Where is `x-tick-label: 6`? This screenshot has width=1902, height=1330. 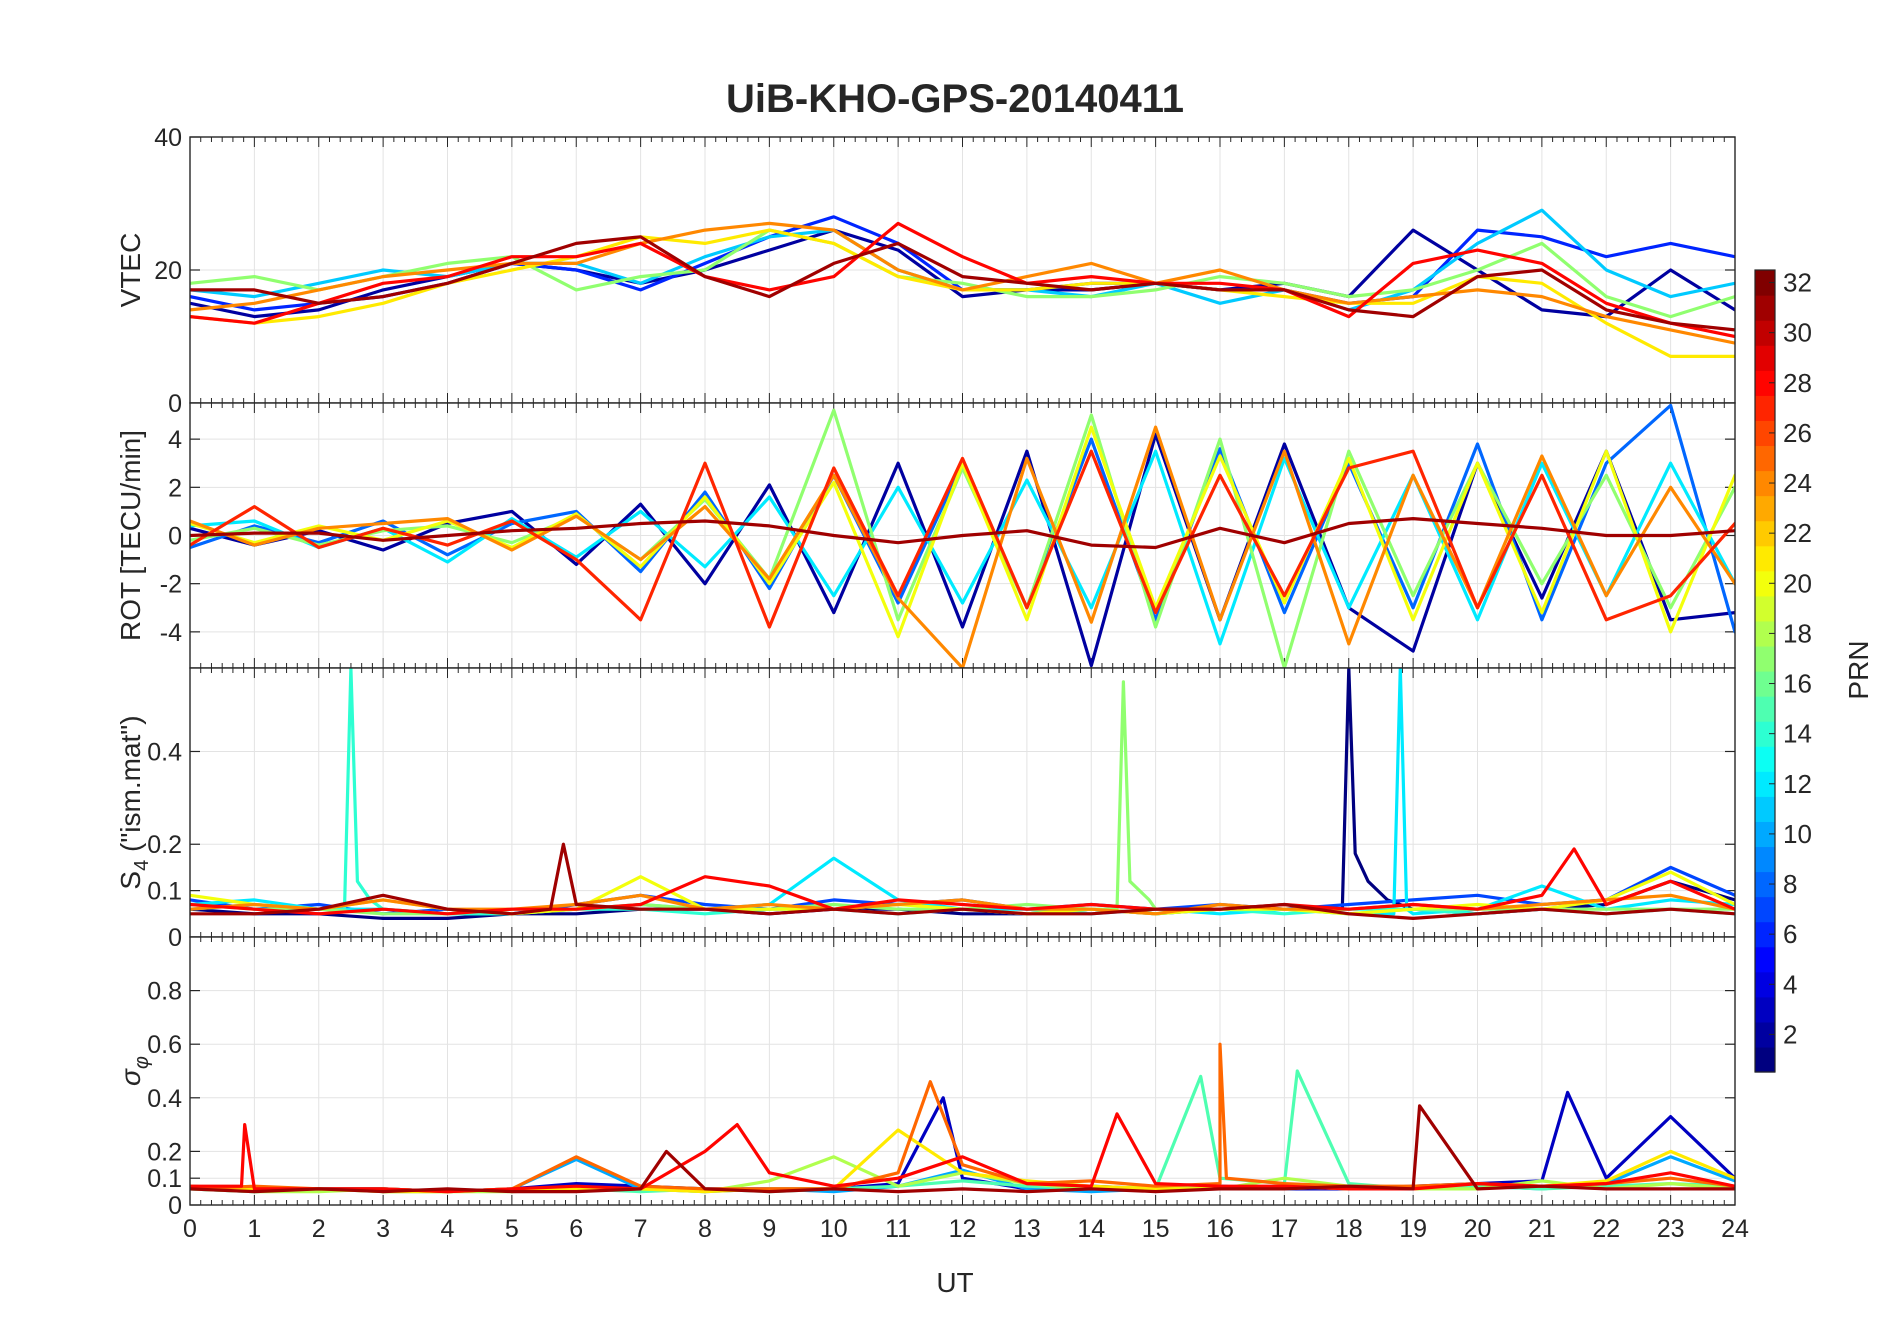
x-tick-label: 6 is located at coordinates (576, 1229).